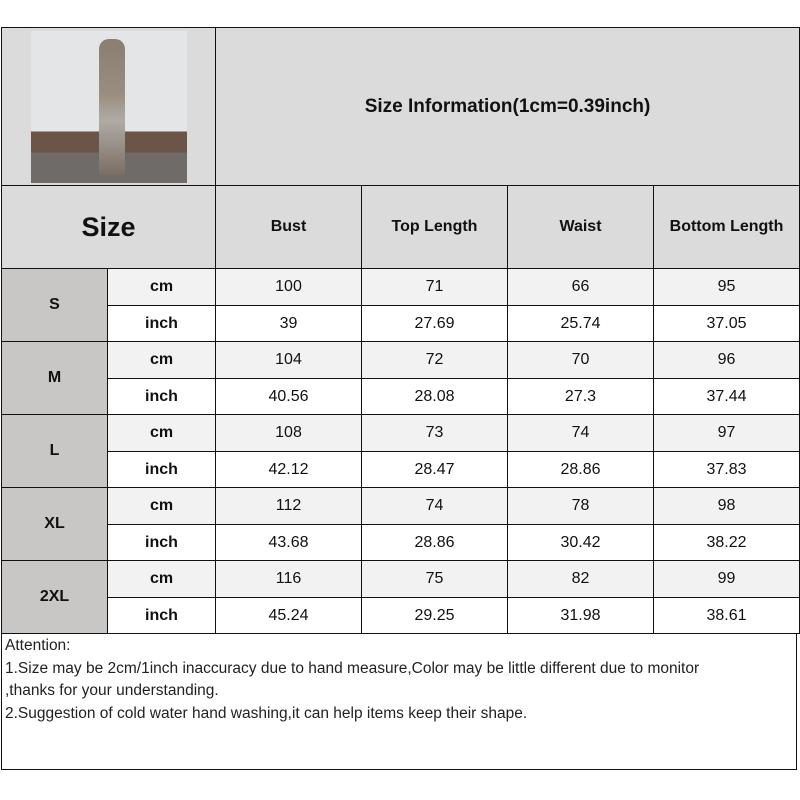  I want to click on size-label: M, so click(54, 378).